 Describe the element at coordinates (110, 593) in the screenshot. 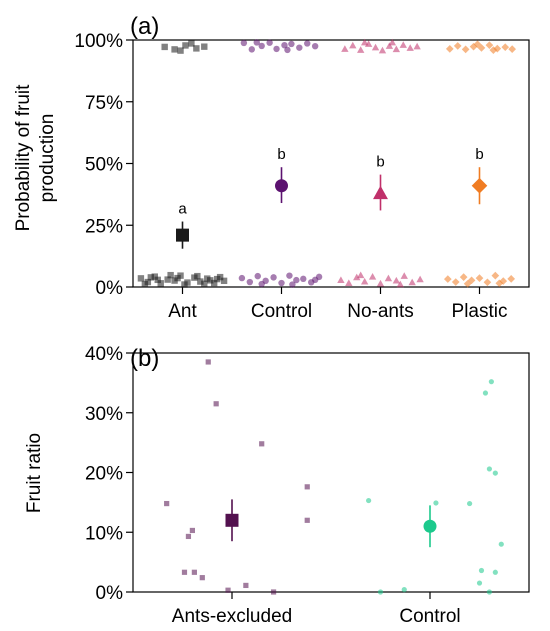

I see `panel-b-y-tick-label: 0%` at that location.